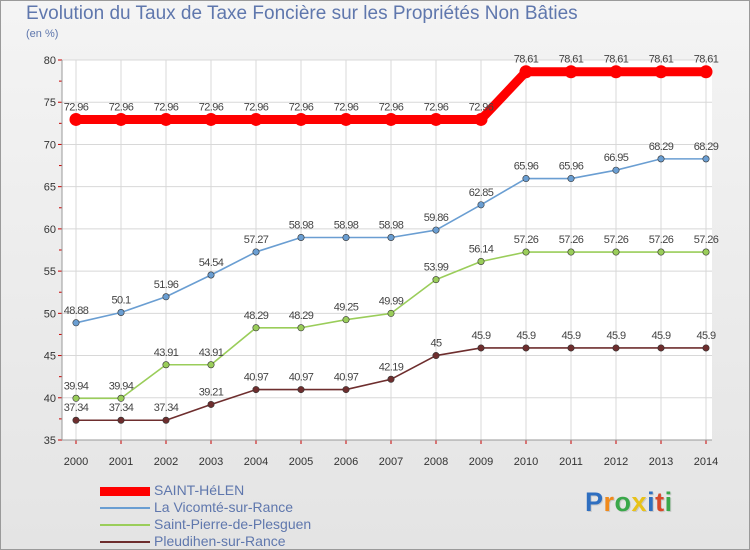  I want to click on x-tick-label: 2000, so click(76, 462).